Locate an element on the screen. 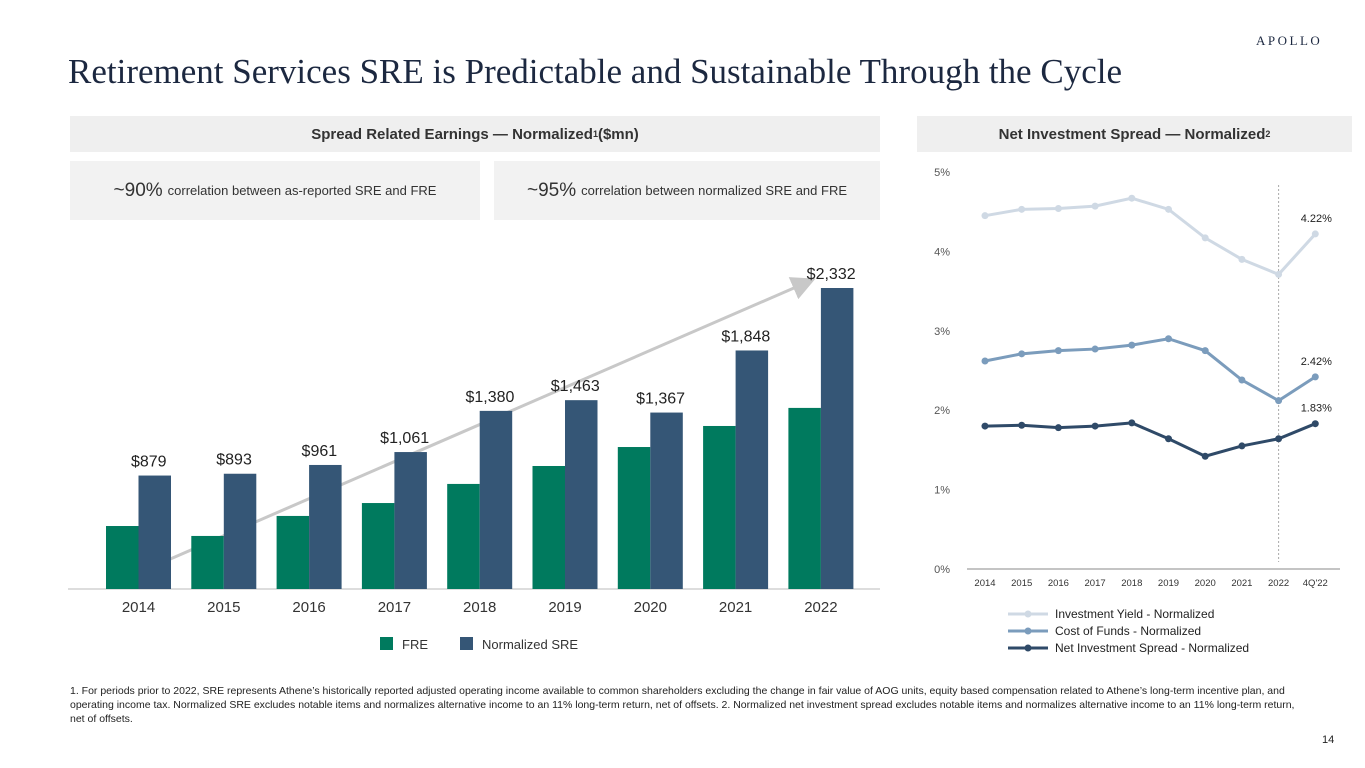 This screenshot has height=768, width=1365. footnote-ref: 1 is located at coordinates (595, 134).